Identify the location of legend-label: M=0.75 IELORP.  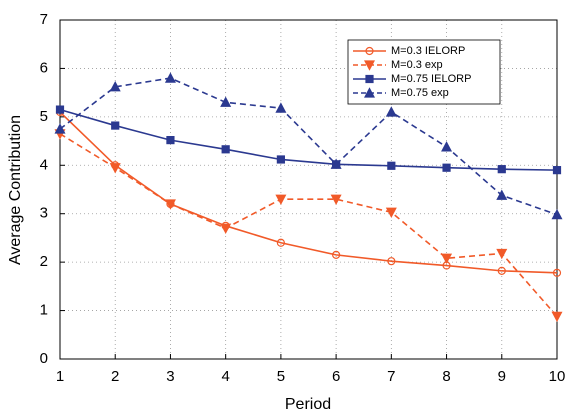
(431, 79).